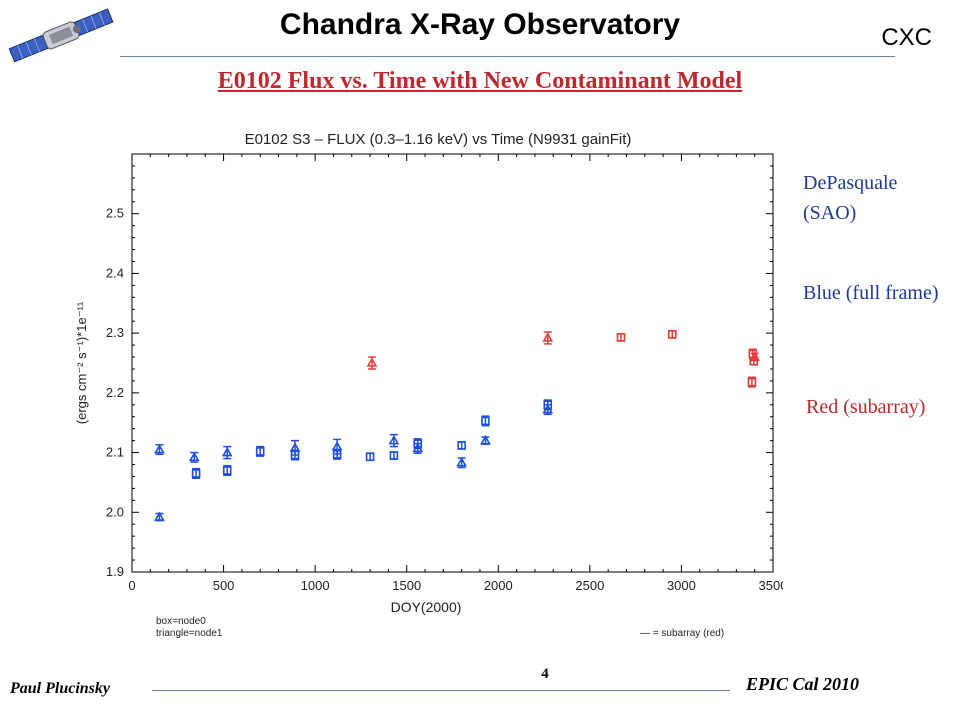 The width and height of the screenshot is (960, 720). Describe the element at coordinates (803, 684) in the screenshot. I see `footer-event: EPIC Cal 2010` at that location.